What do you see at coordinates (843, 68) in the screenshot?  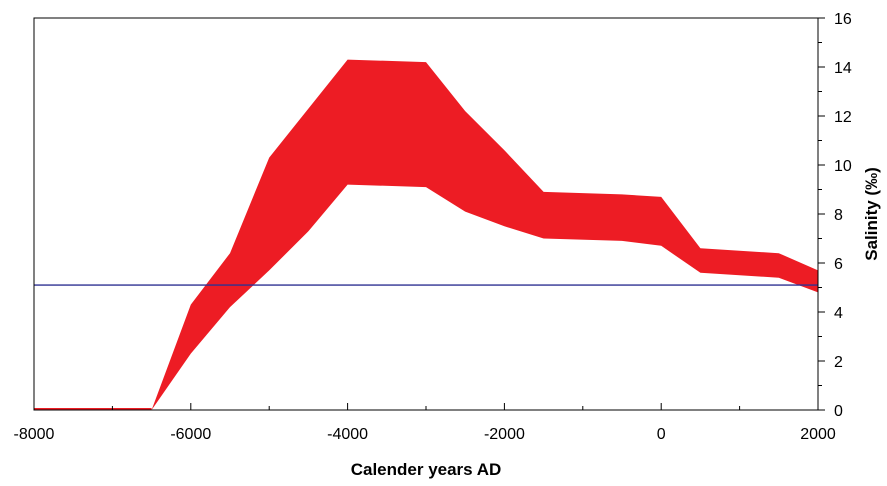 I see `y-tick-label: 14` at bounding box center [843, 68].